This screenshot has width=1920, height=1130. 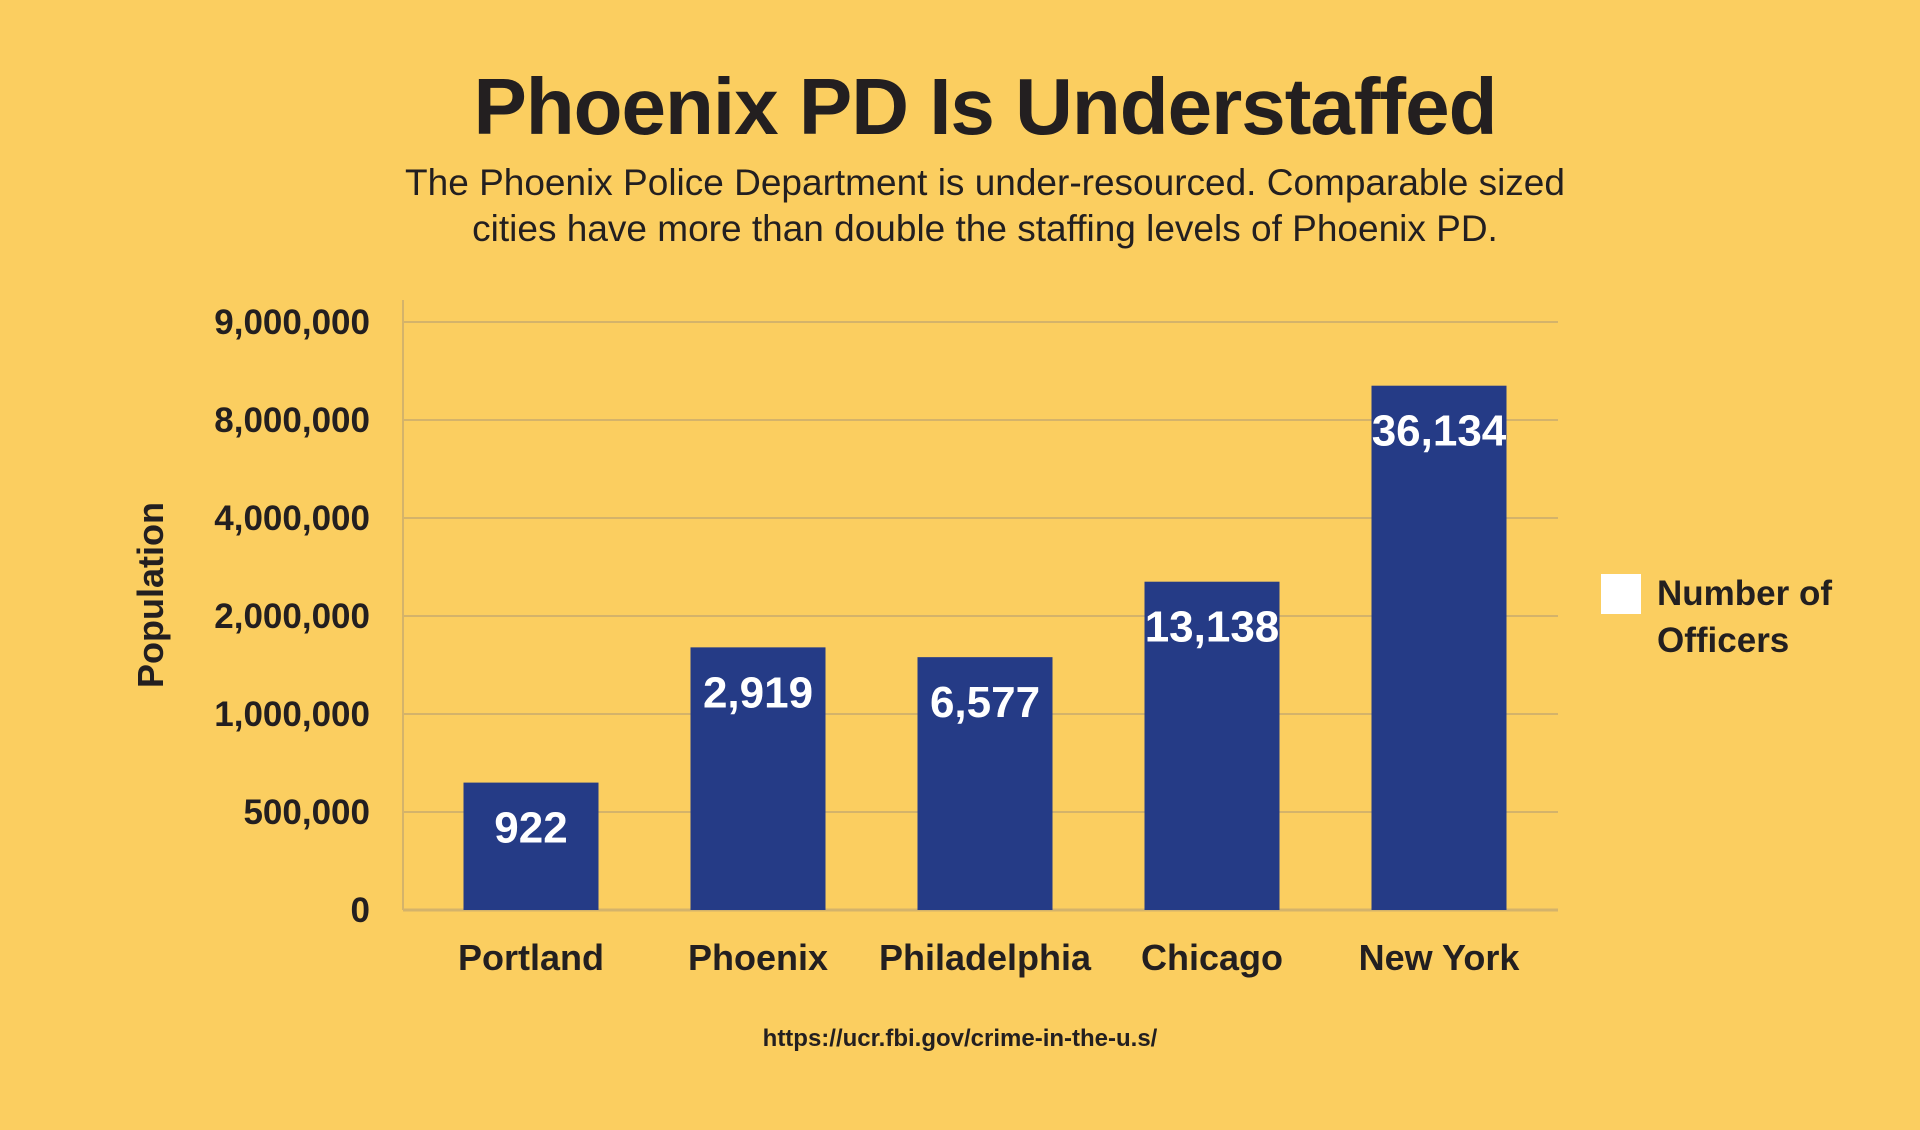 What do you see at coordinates (292, 714) in the screenshot?
I see `y-tick-label: 1,000,000` at bounding box center [292, 714].